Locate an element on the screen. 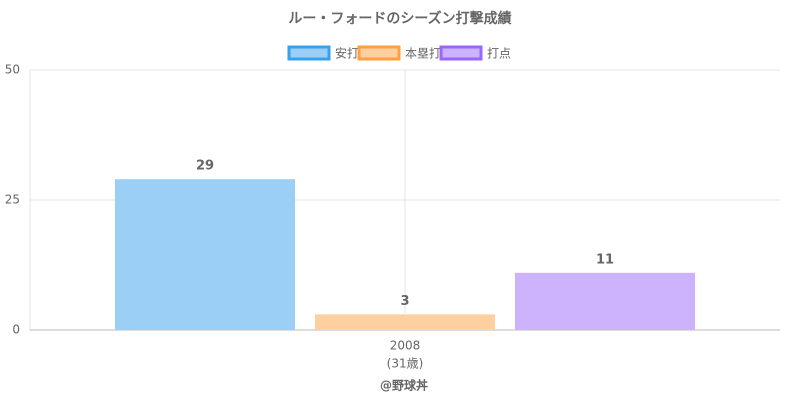 Image resolution: width=800 pixels, height=400 pixels. y-tick-label: 0 is located at coordinates (16, 330).